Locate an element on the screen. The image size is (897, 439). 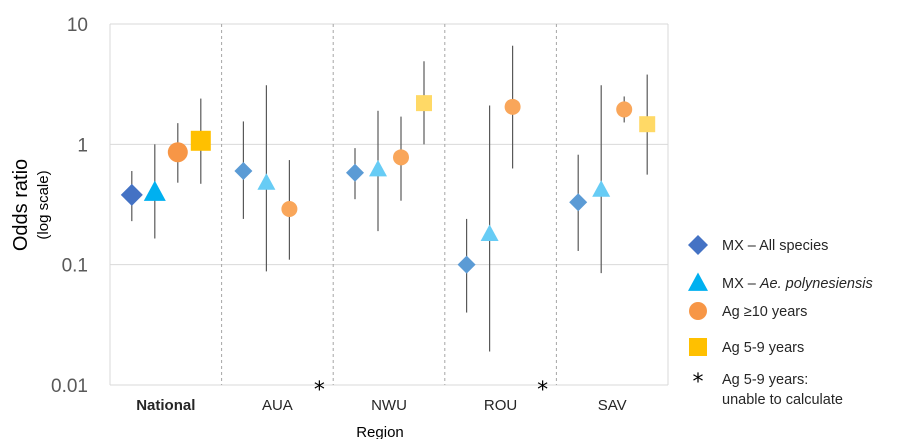
legend-label: Ag 5-9 years is located at coordinates (763, 348).